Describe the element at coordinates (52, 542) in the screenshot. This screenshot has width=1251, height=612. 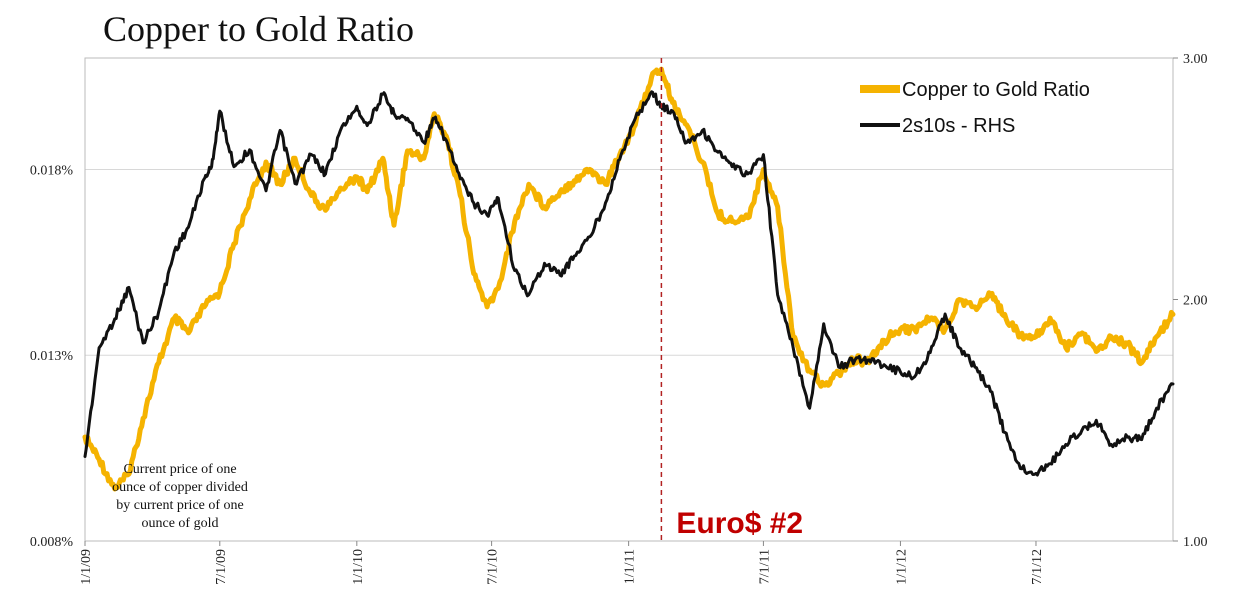
I see `left-tick-label: 0.008%` at that location.